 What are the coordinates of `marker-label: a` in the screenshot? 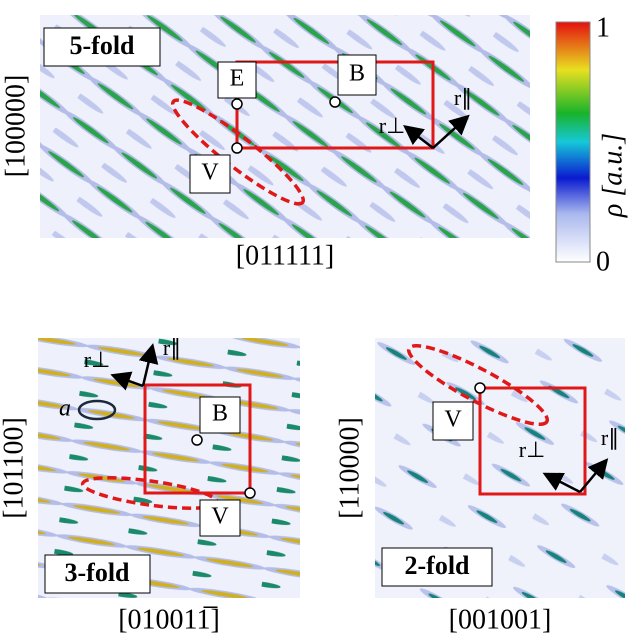 It's located at (65, 409).